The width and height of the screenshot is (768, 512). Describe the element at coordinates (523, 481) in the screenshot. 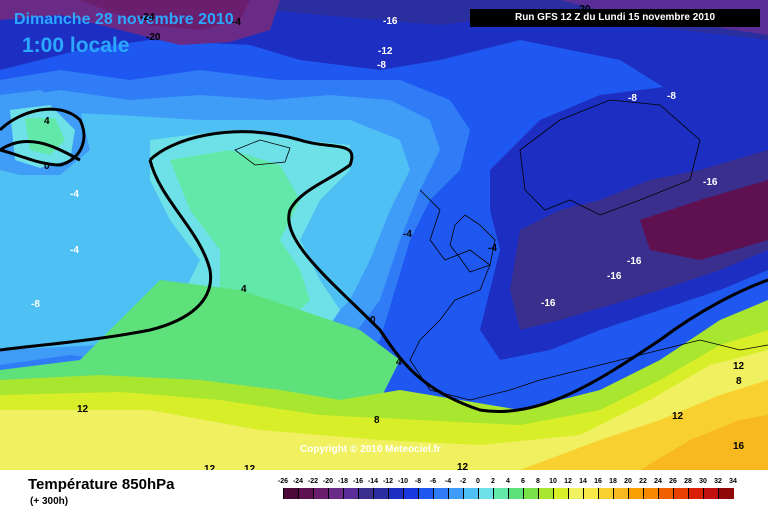

I see `legend-tick: 6` at that location.